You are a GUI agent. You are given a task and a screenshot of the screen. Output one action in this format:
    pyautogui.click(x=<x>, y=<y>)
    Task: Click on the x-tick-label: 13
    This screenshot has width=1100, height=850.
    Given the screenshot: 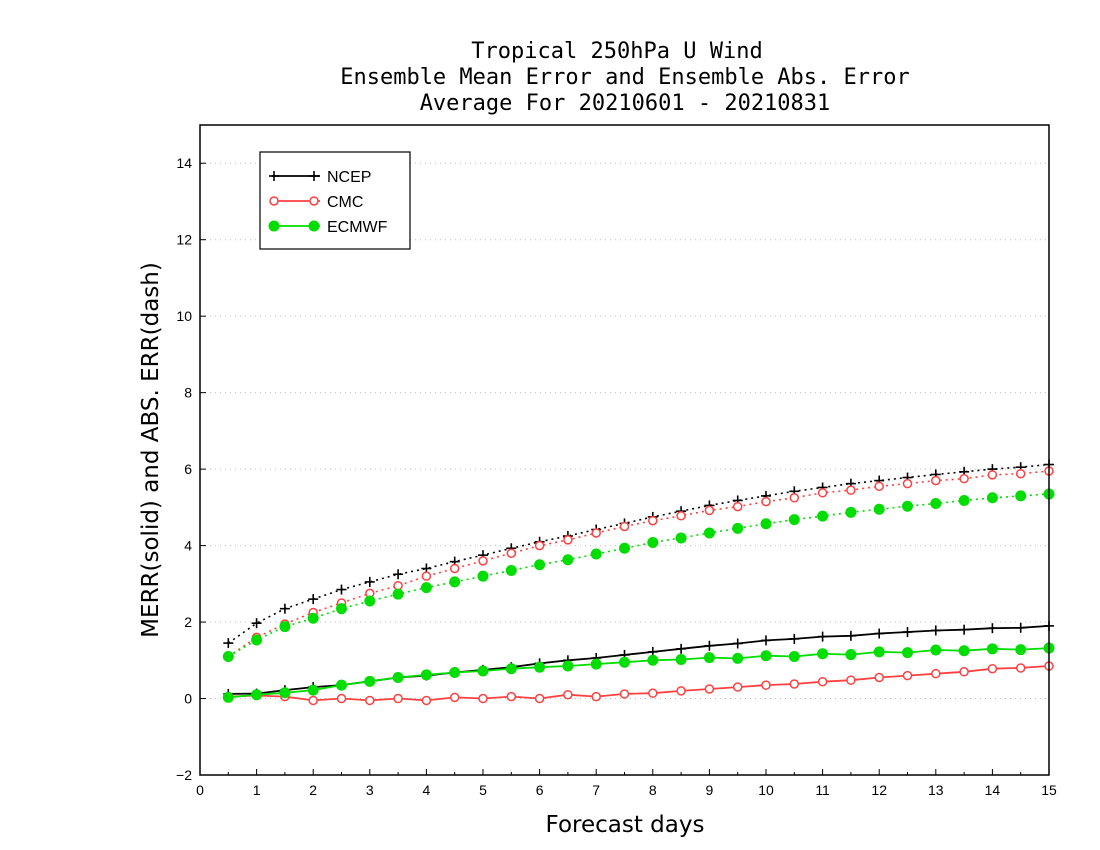 What is the action you would take?
    pyautogui.click(x=936, y=790)
    